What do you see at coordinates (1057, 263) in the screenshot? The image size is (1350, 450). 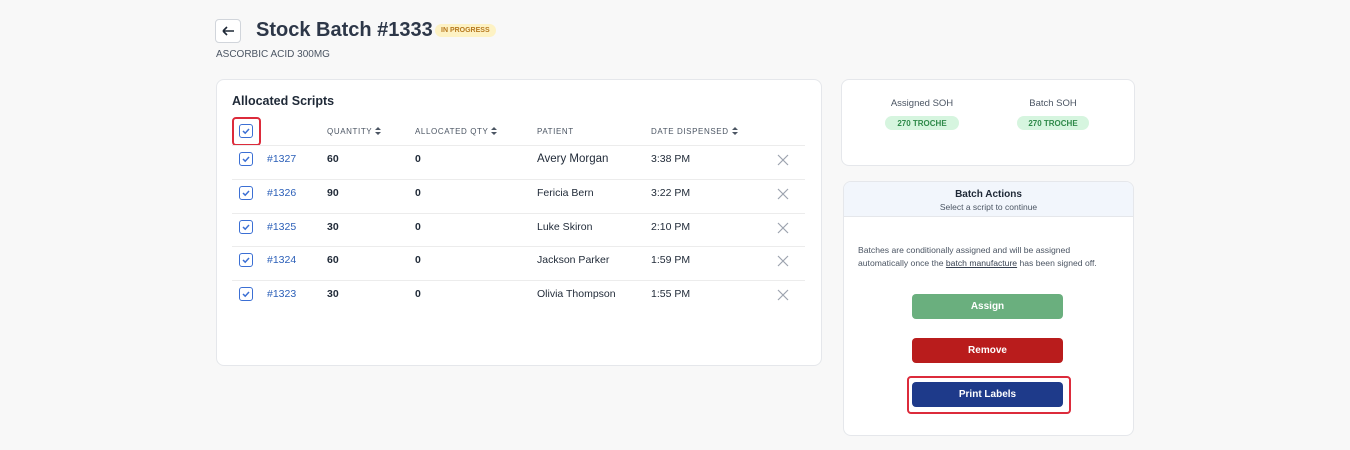 I see `notice-text: has been signed off.` at bounding box center [1057, 263].